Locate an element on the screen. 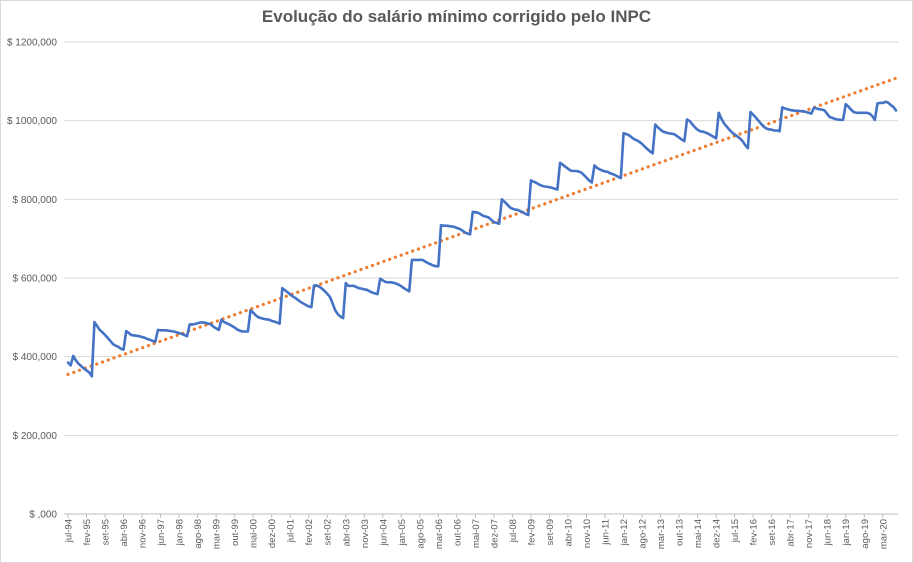  x-tick-label: mai-00 is located at coordinates (254, 533).